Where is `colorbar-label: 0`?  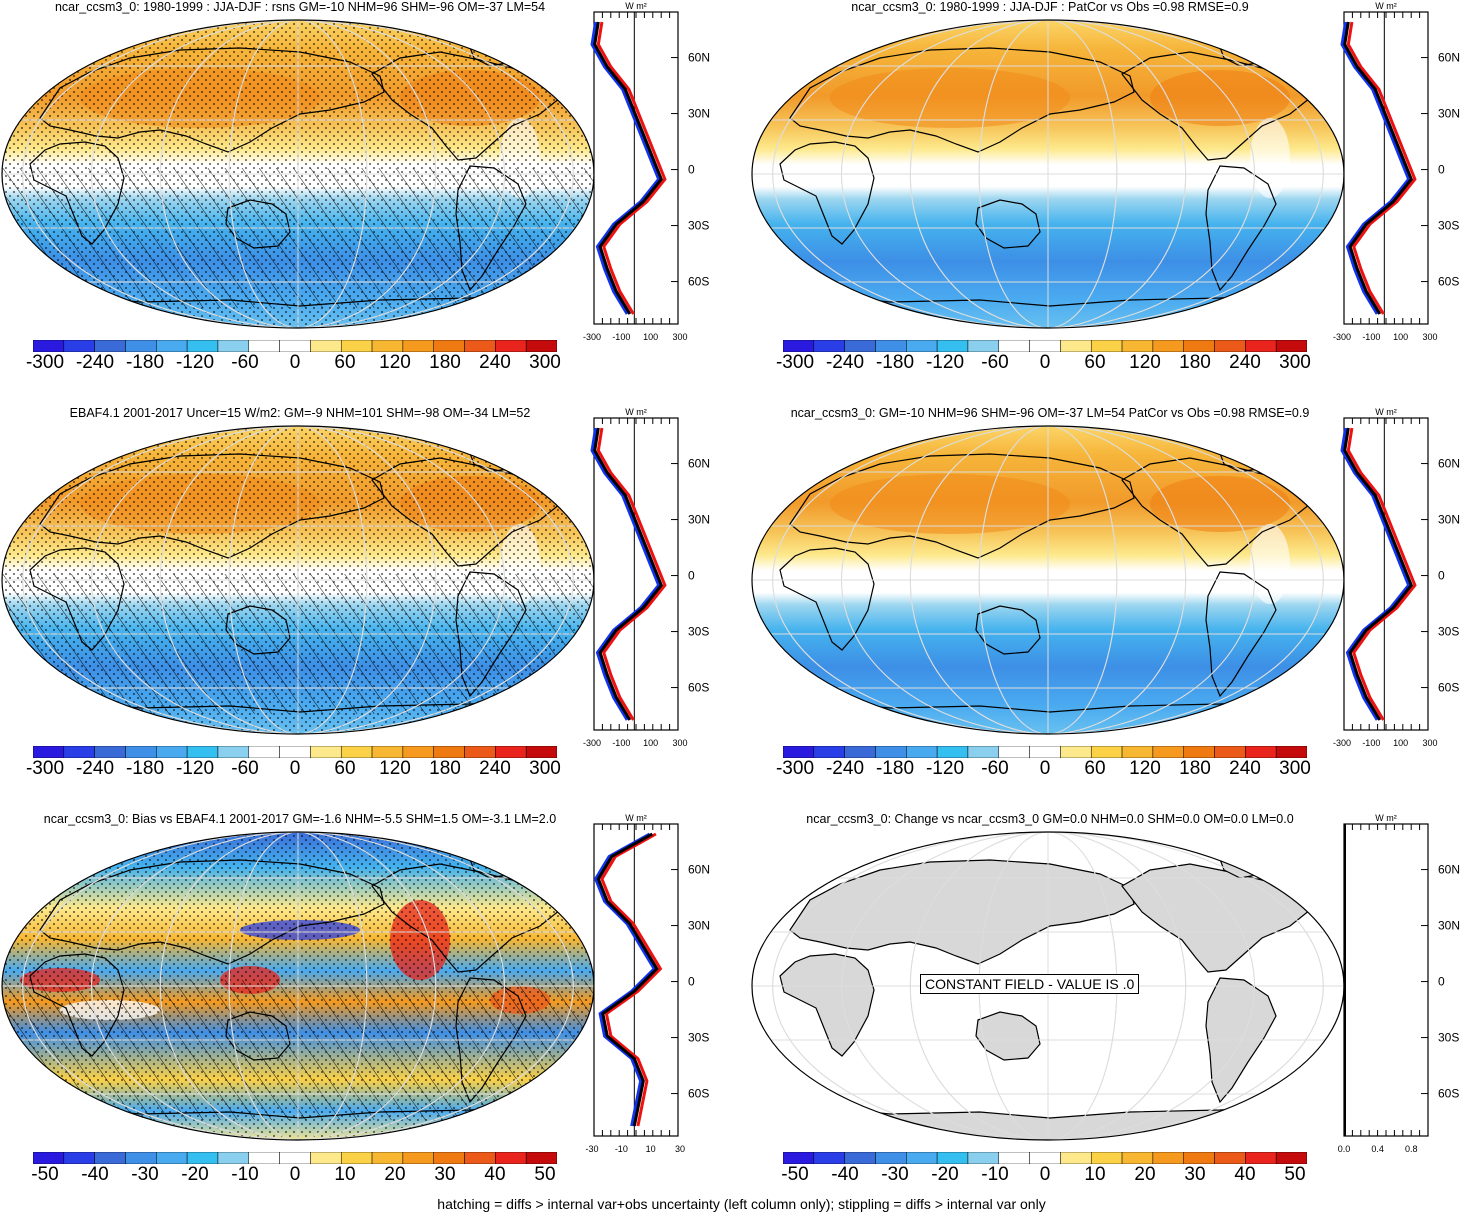 colorbar-label: 0 is located at coordinates (1045, 1174).